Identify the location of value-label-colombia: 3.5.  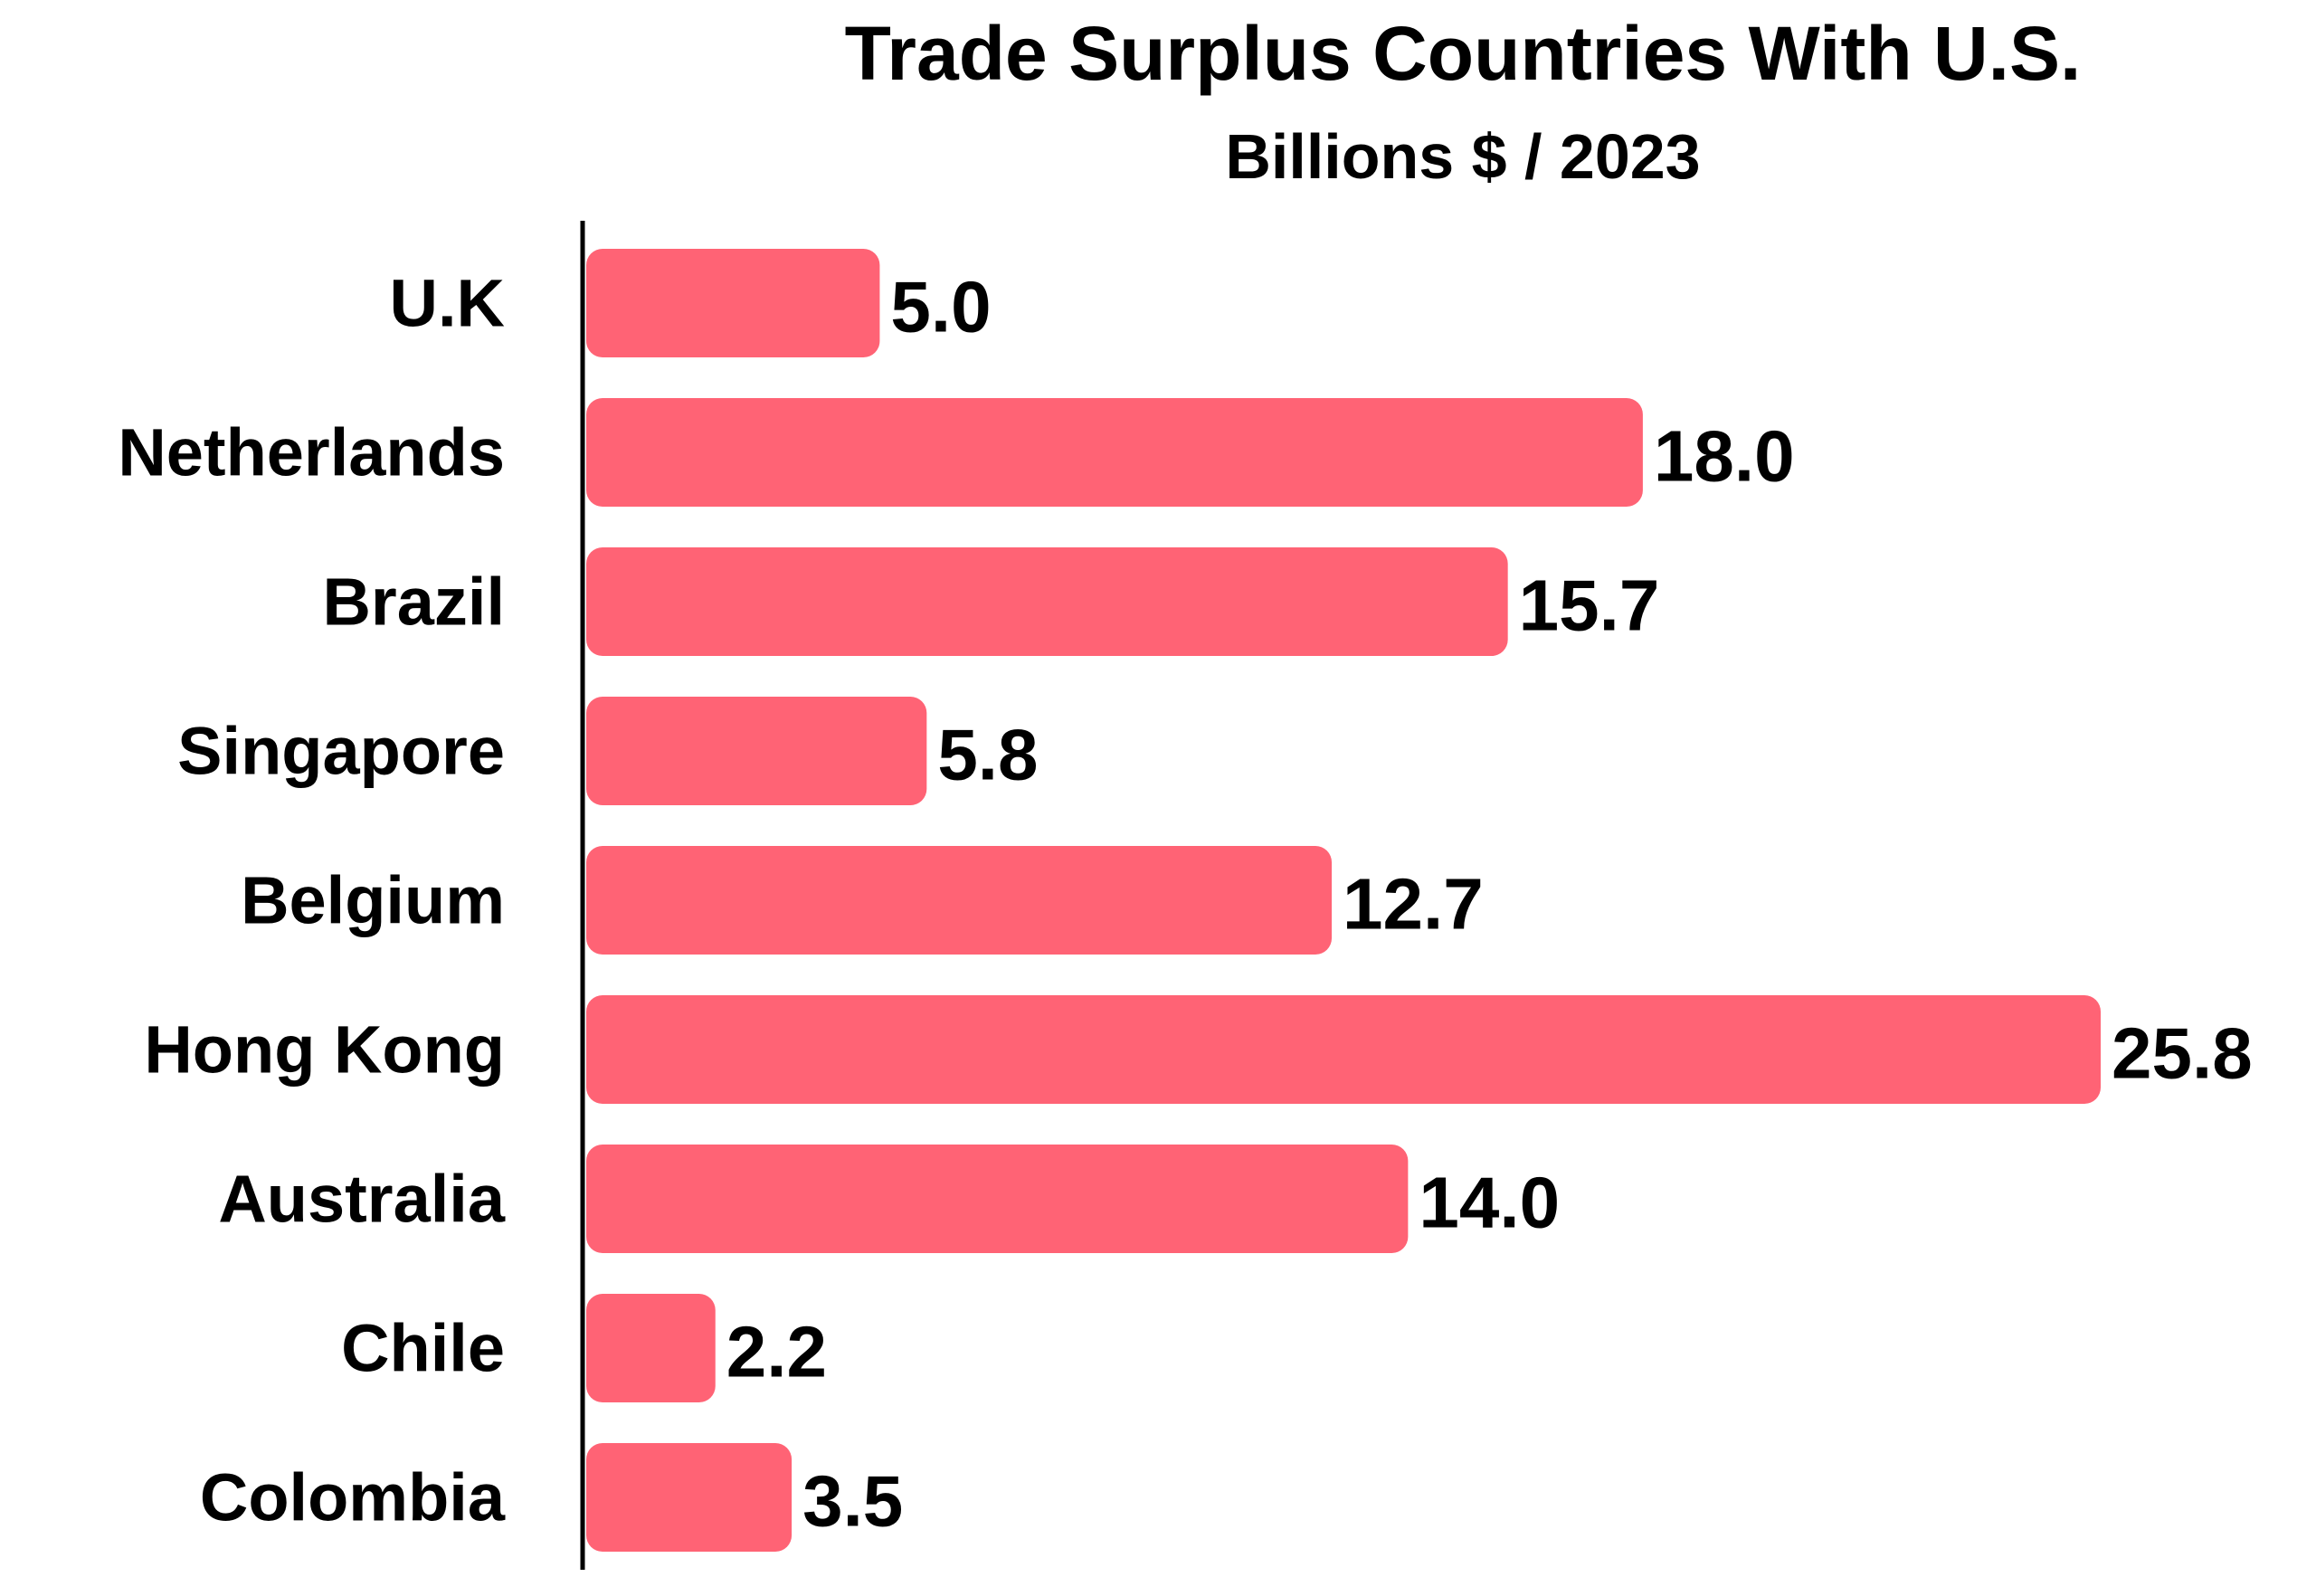
(852, 1502).